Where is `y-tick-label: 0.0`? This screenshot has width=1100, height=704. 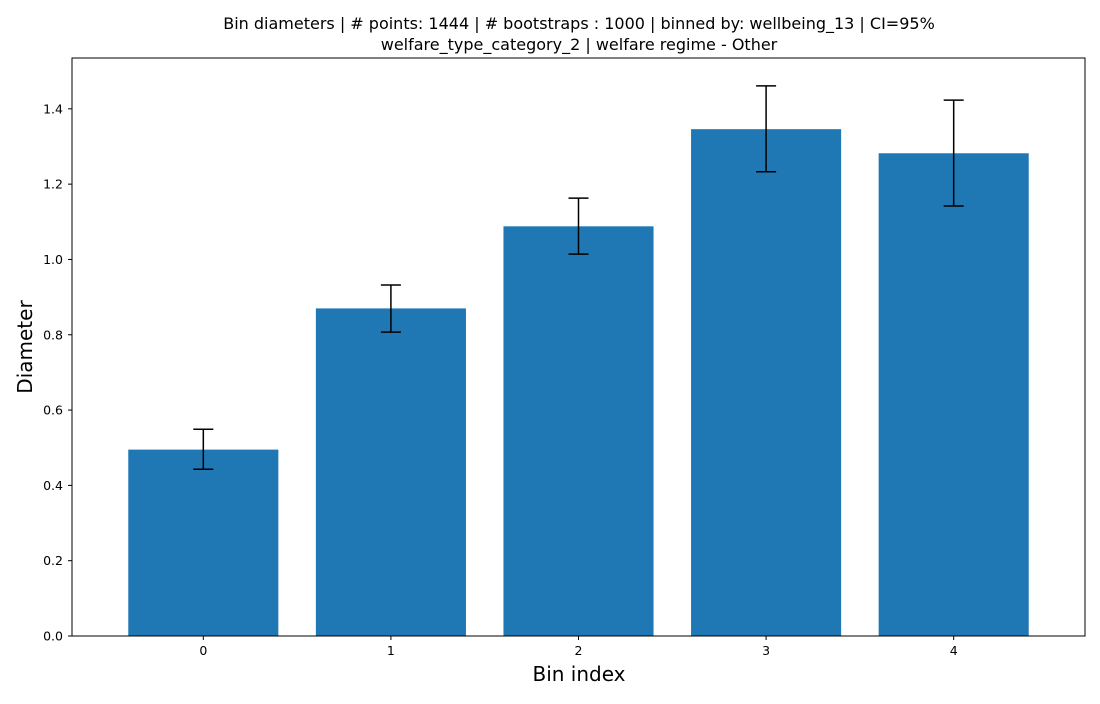
y-tick-label: 0.0 is located at coordinates (53, 636).